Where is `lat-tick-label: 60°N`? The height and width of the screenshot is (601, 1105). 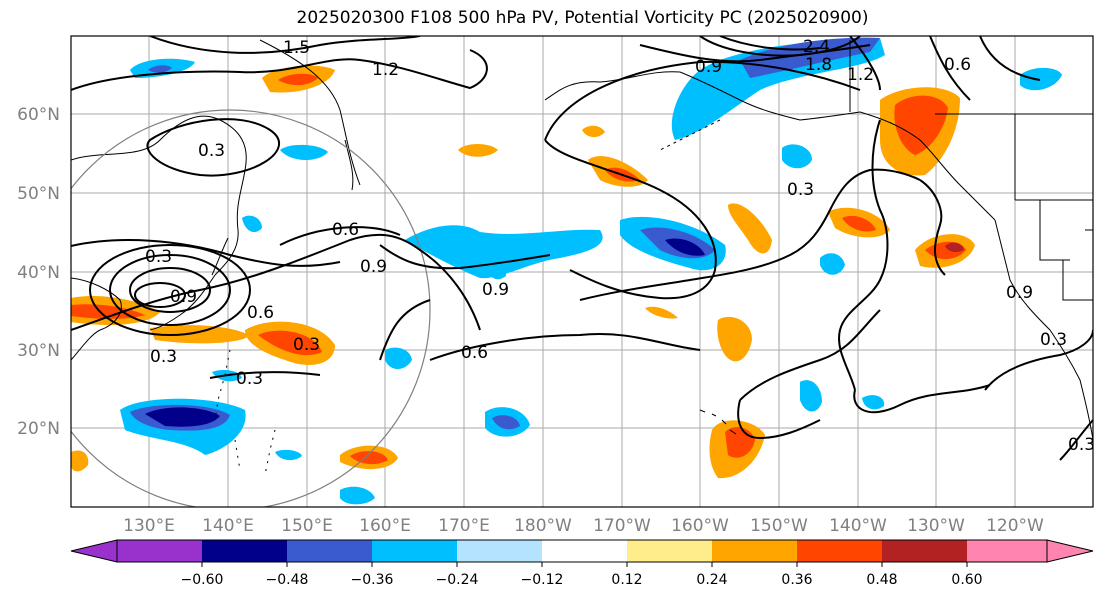 lat-tick-label: 60°N is located at coordinates (38, 115).